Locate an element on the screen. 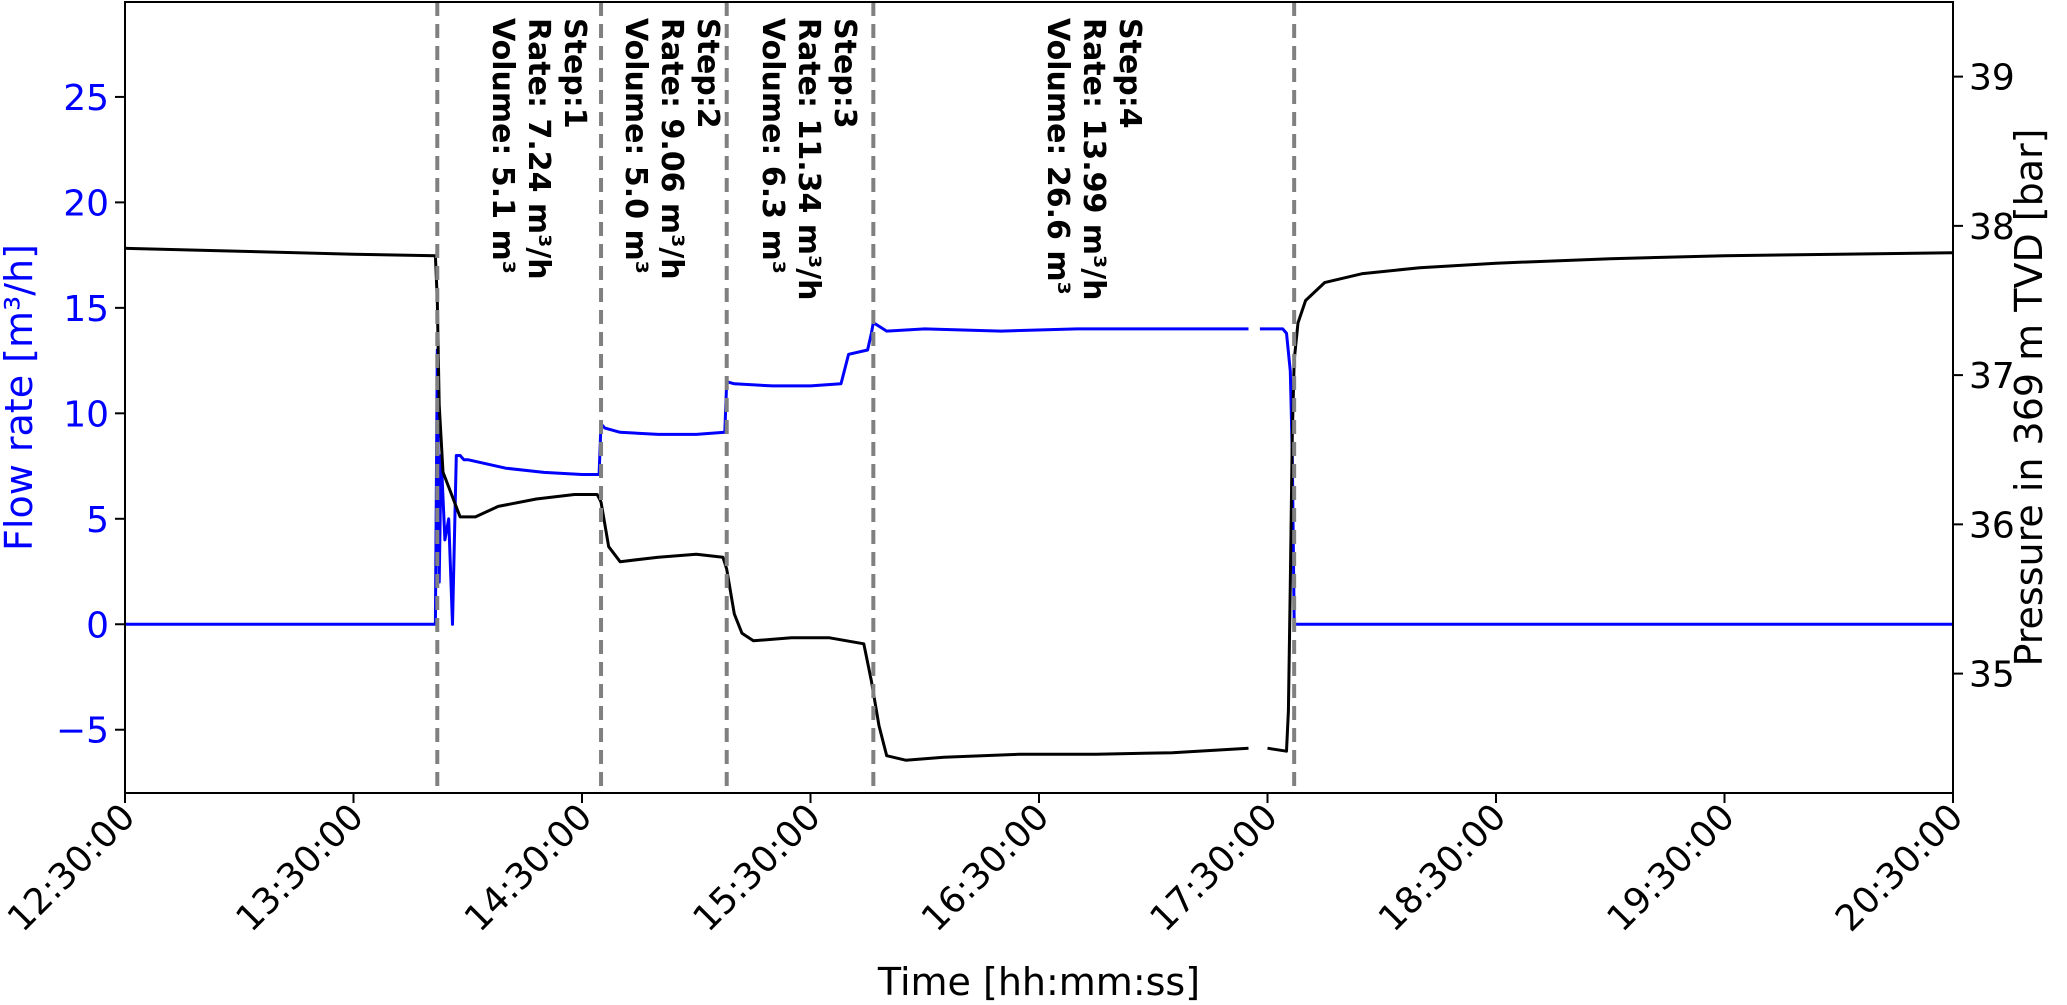  y-left-tick-label-3: 10 is located at coordinates (86, 414).